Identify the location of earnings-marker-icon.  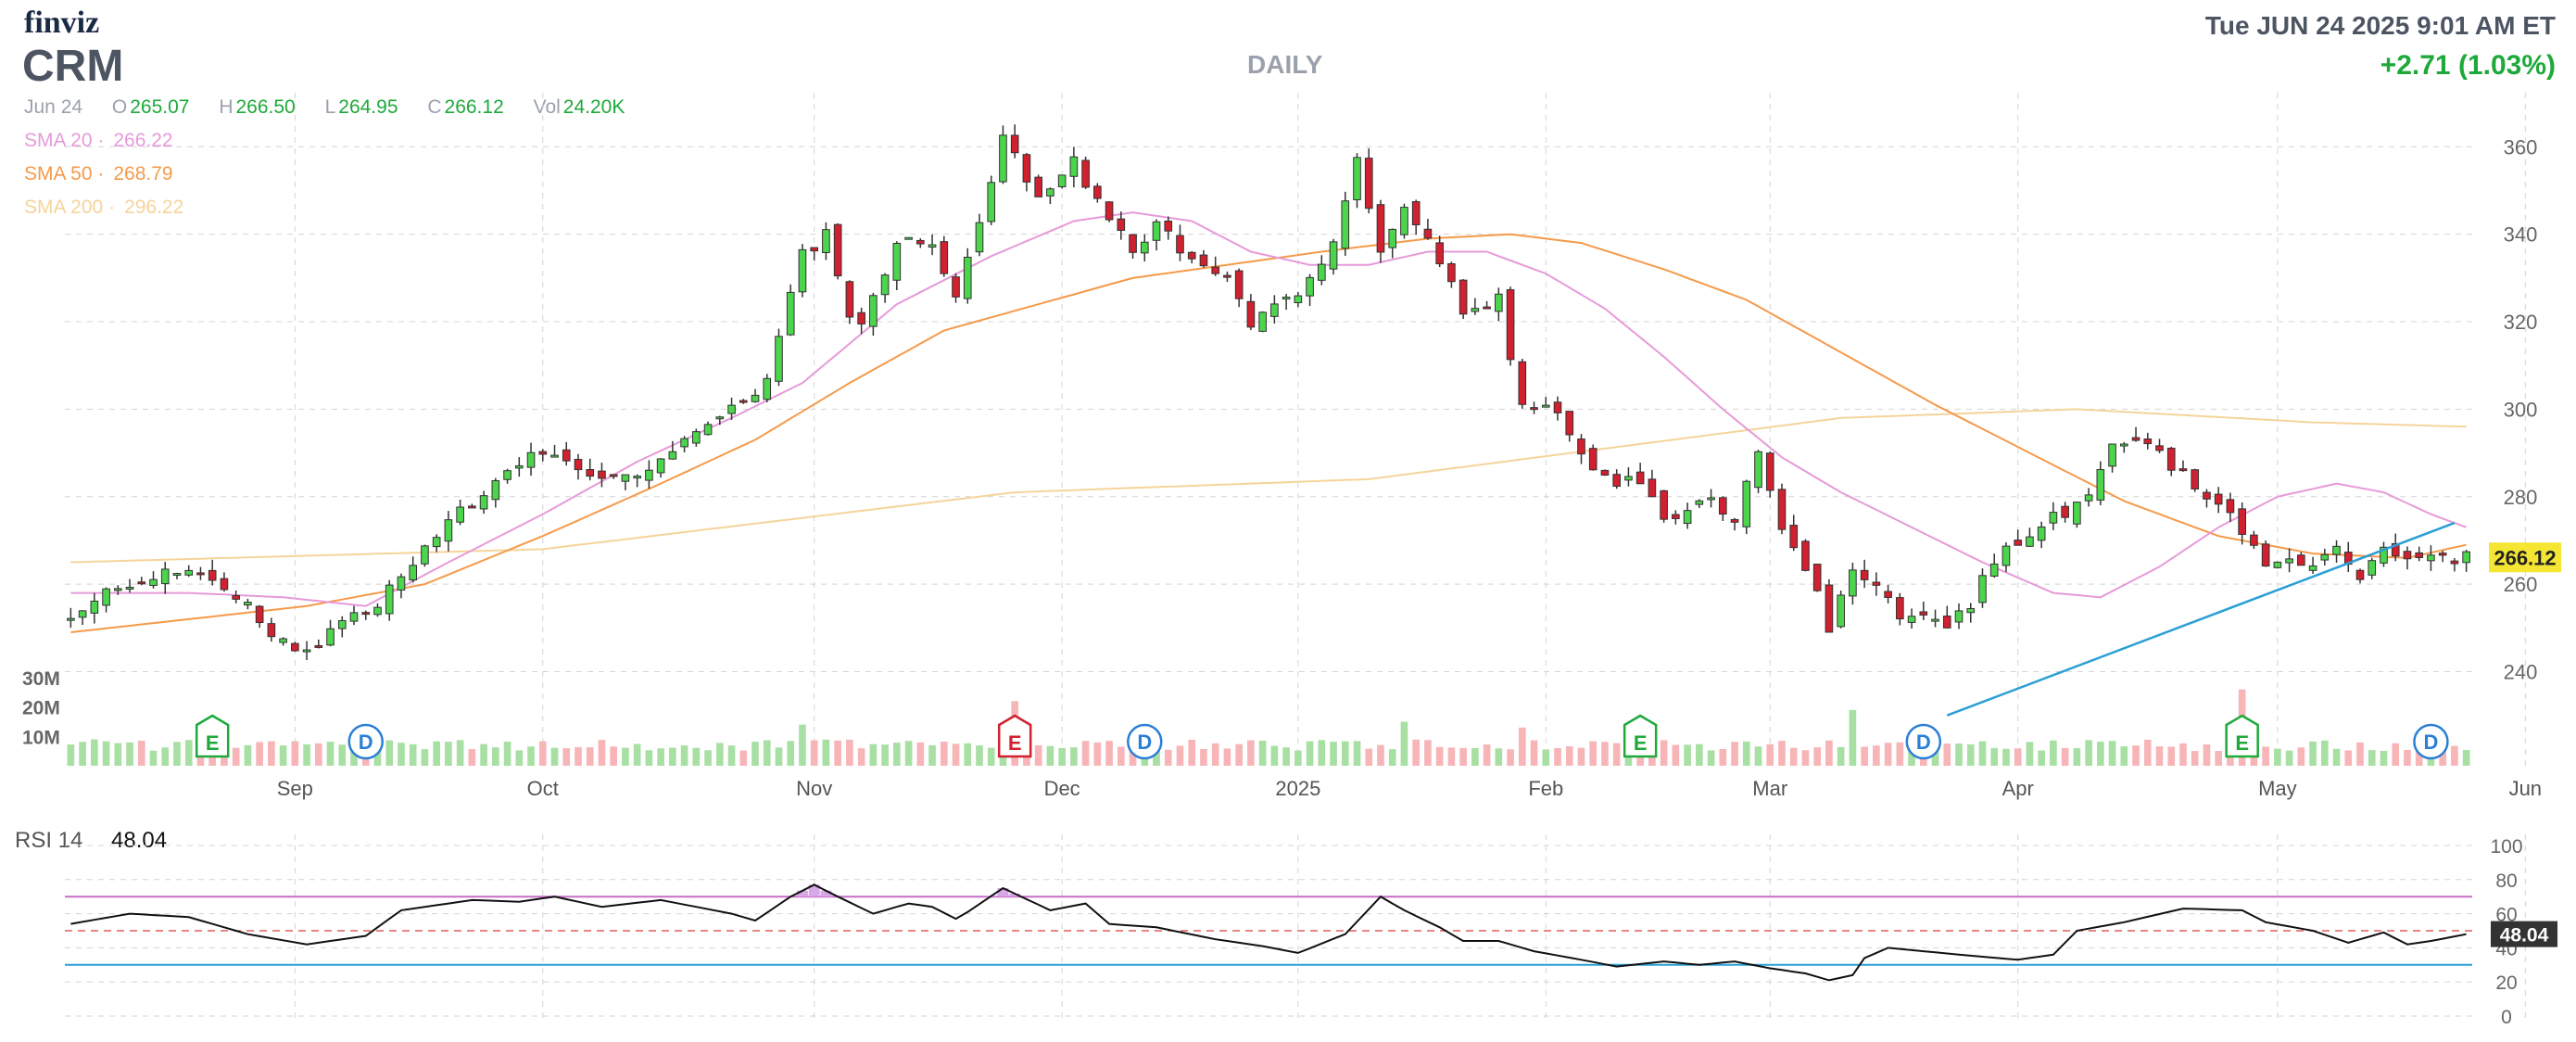
(213, 736).